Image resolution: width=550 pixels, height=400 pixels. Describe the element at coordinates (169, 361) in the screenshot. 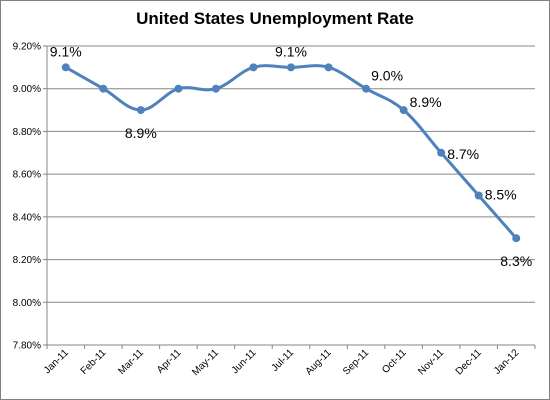

I see `x-tick-label: Apr-11` at that location.